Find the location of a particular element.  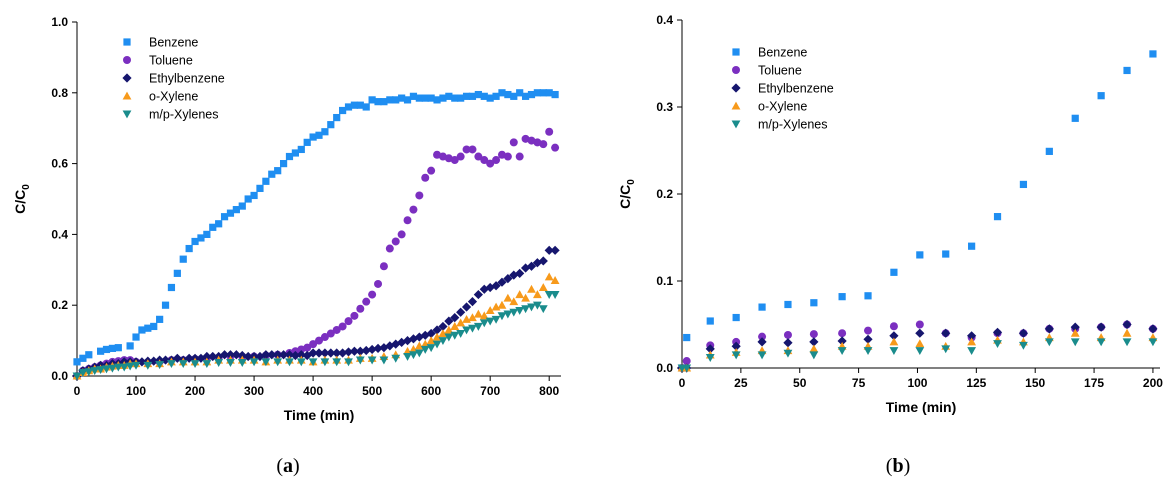

legend-label: Toluene is located at coordinates (171, 61).